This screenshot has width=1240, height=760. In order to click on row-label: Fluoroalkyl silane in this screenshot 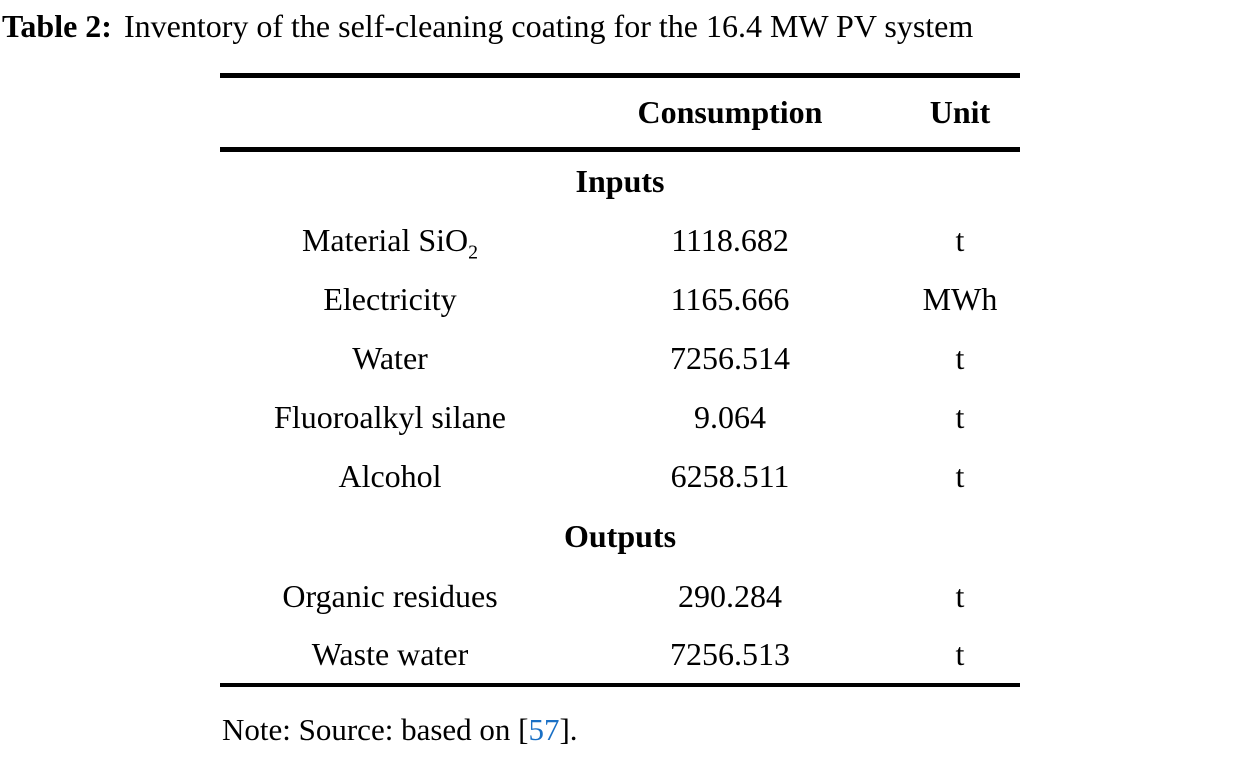, I will do `click(390, 416)`.